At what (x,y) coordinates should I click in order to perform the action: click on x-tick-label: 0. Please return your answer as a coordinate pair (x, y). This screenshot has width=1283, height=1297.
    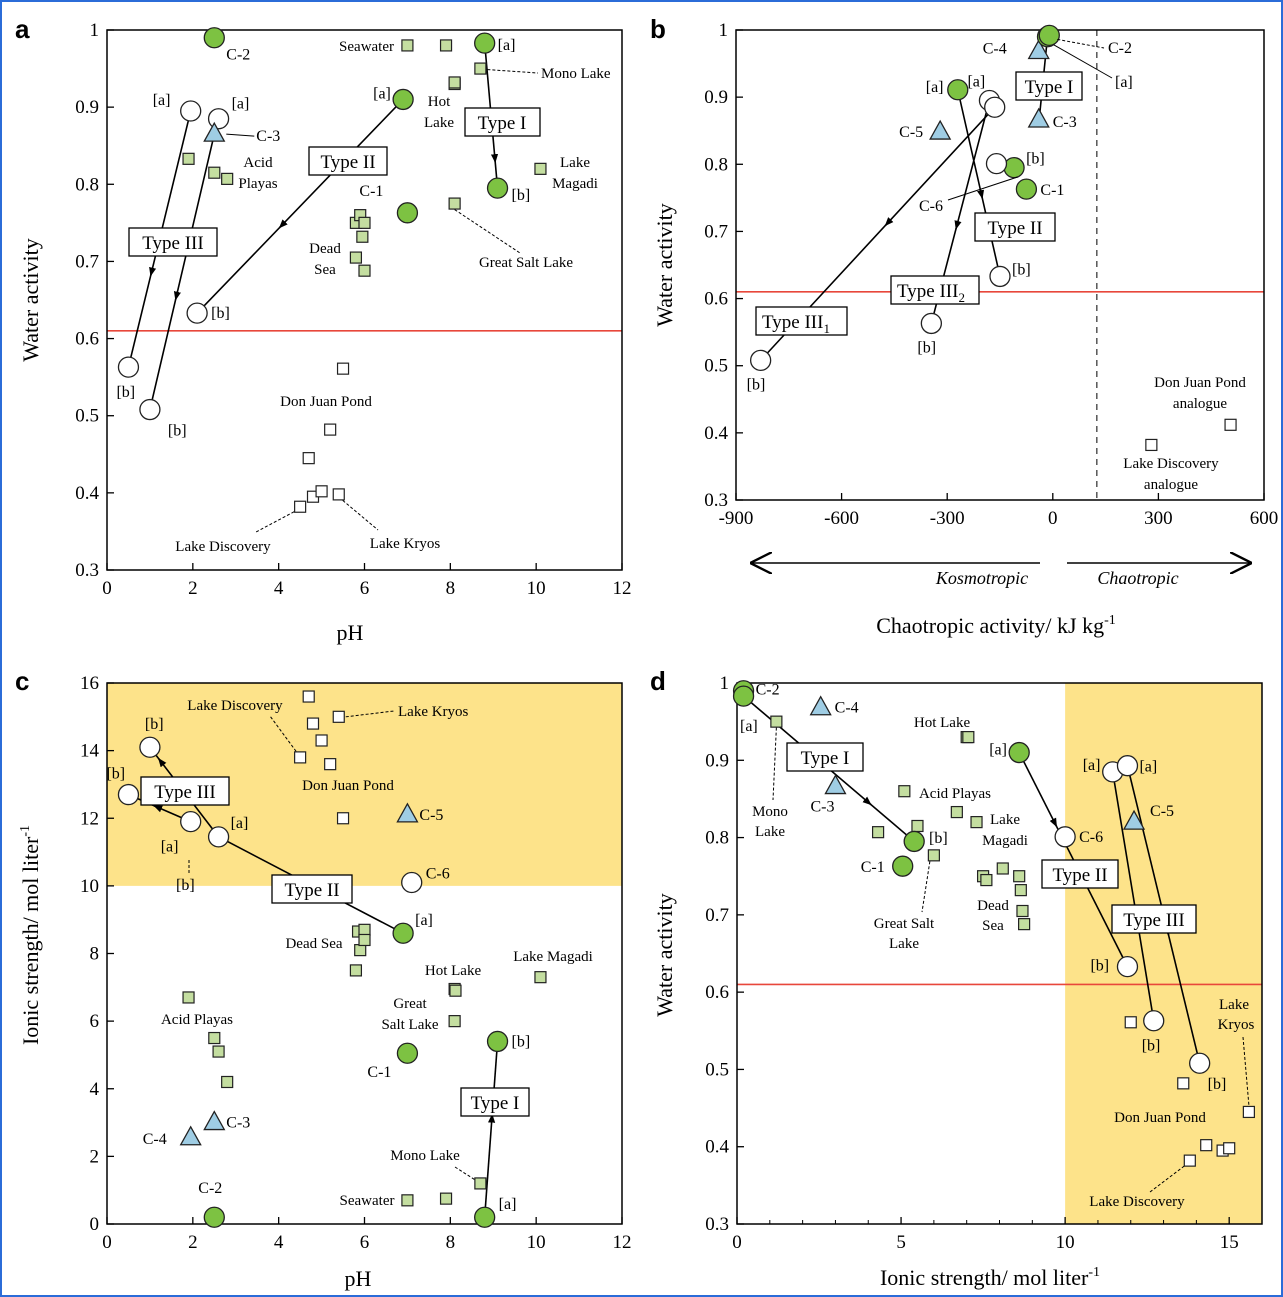
    Looking at the image, I should click on (107, 588).